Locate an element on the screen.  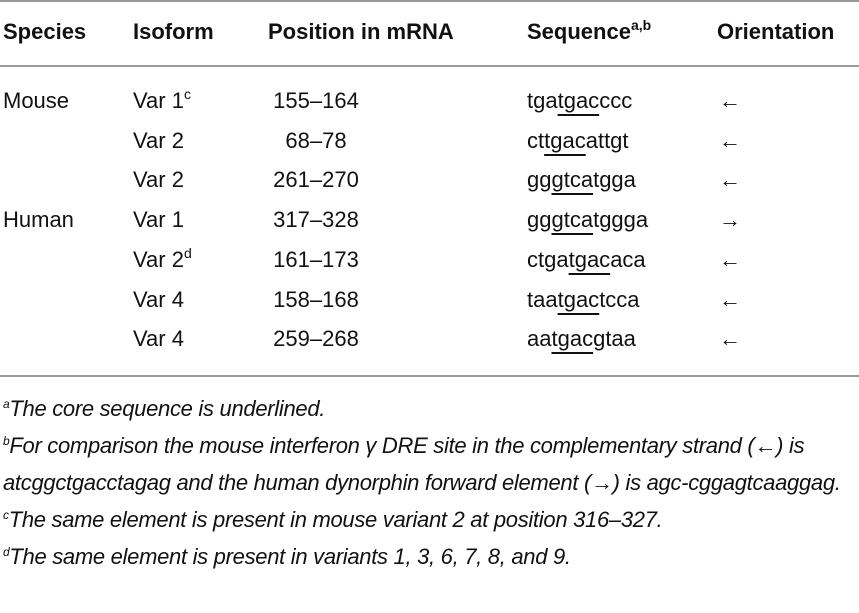
isoform-cell: Var 1c is located at coordinates (162, 100).